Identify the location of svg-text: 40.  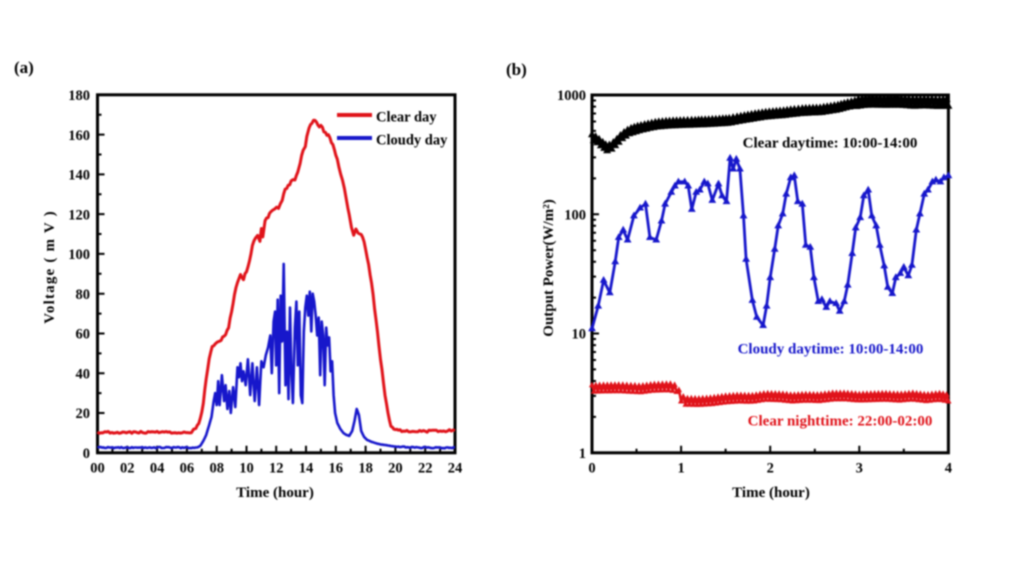
(83, 374).